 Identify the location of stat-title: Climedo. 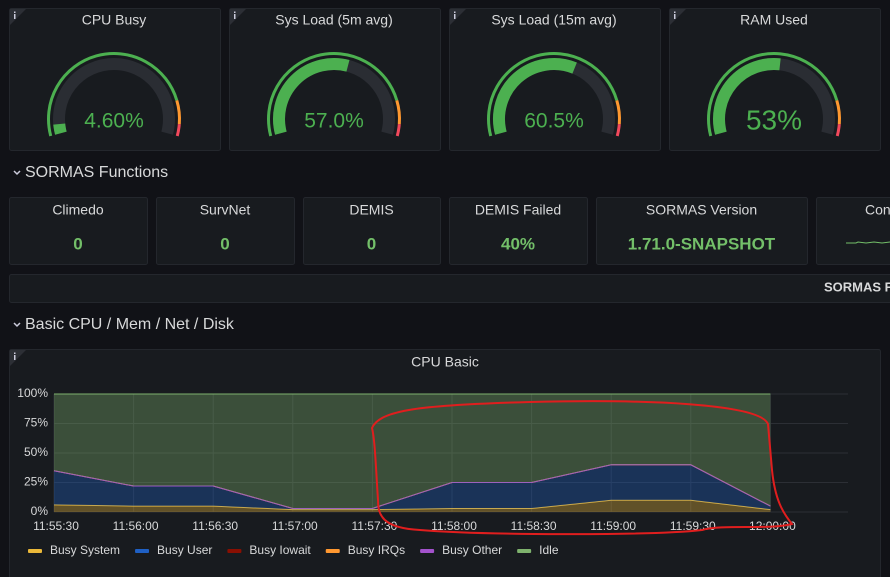
(78, 210).